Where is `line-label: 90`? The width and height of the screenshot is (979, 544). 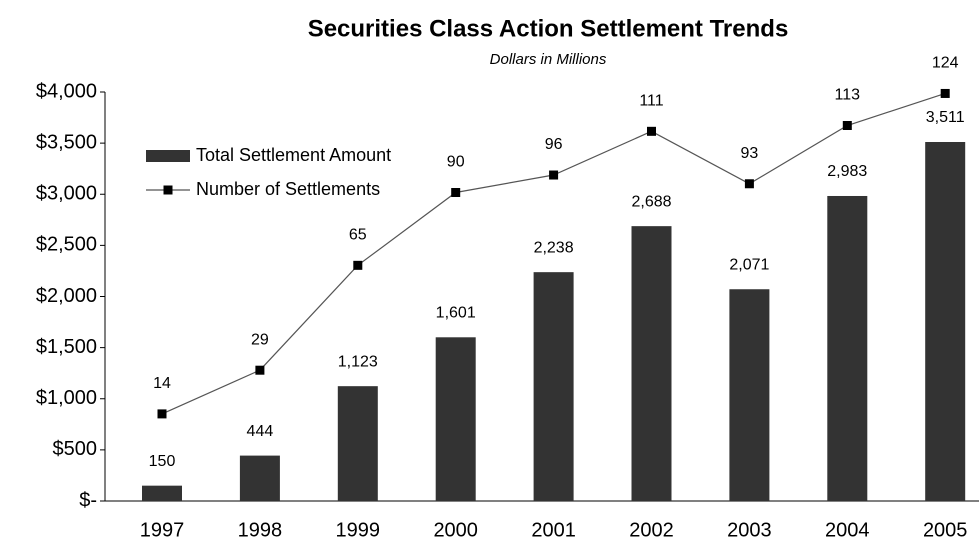
line-label: 90 is located at coordinates (456, 162).